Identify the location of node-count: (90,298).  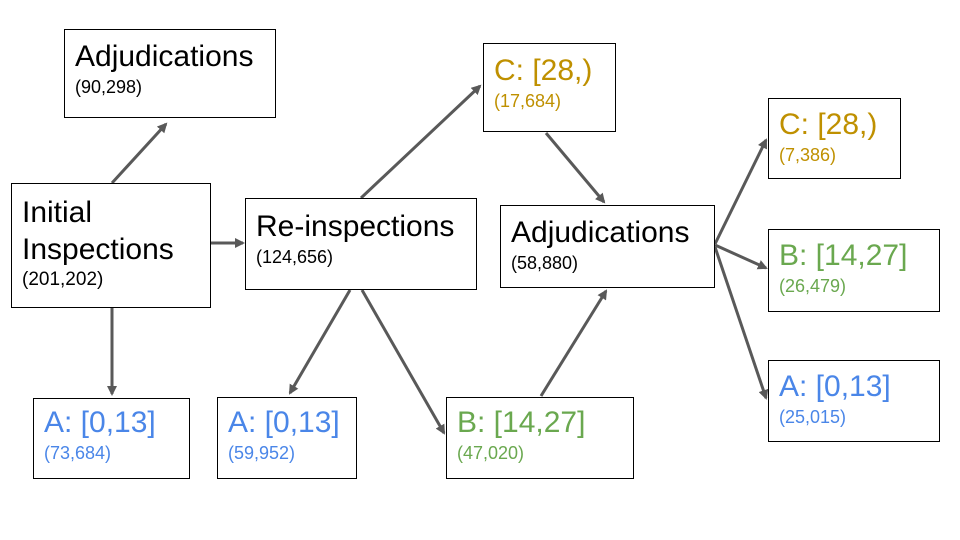
(109, 87).